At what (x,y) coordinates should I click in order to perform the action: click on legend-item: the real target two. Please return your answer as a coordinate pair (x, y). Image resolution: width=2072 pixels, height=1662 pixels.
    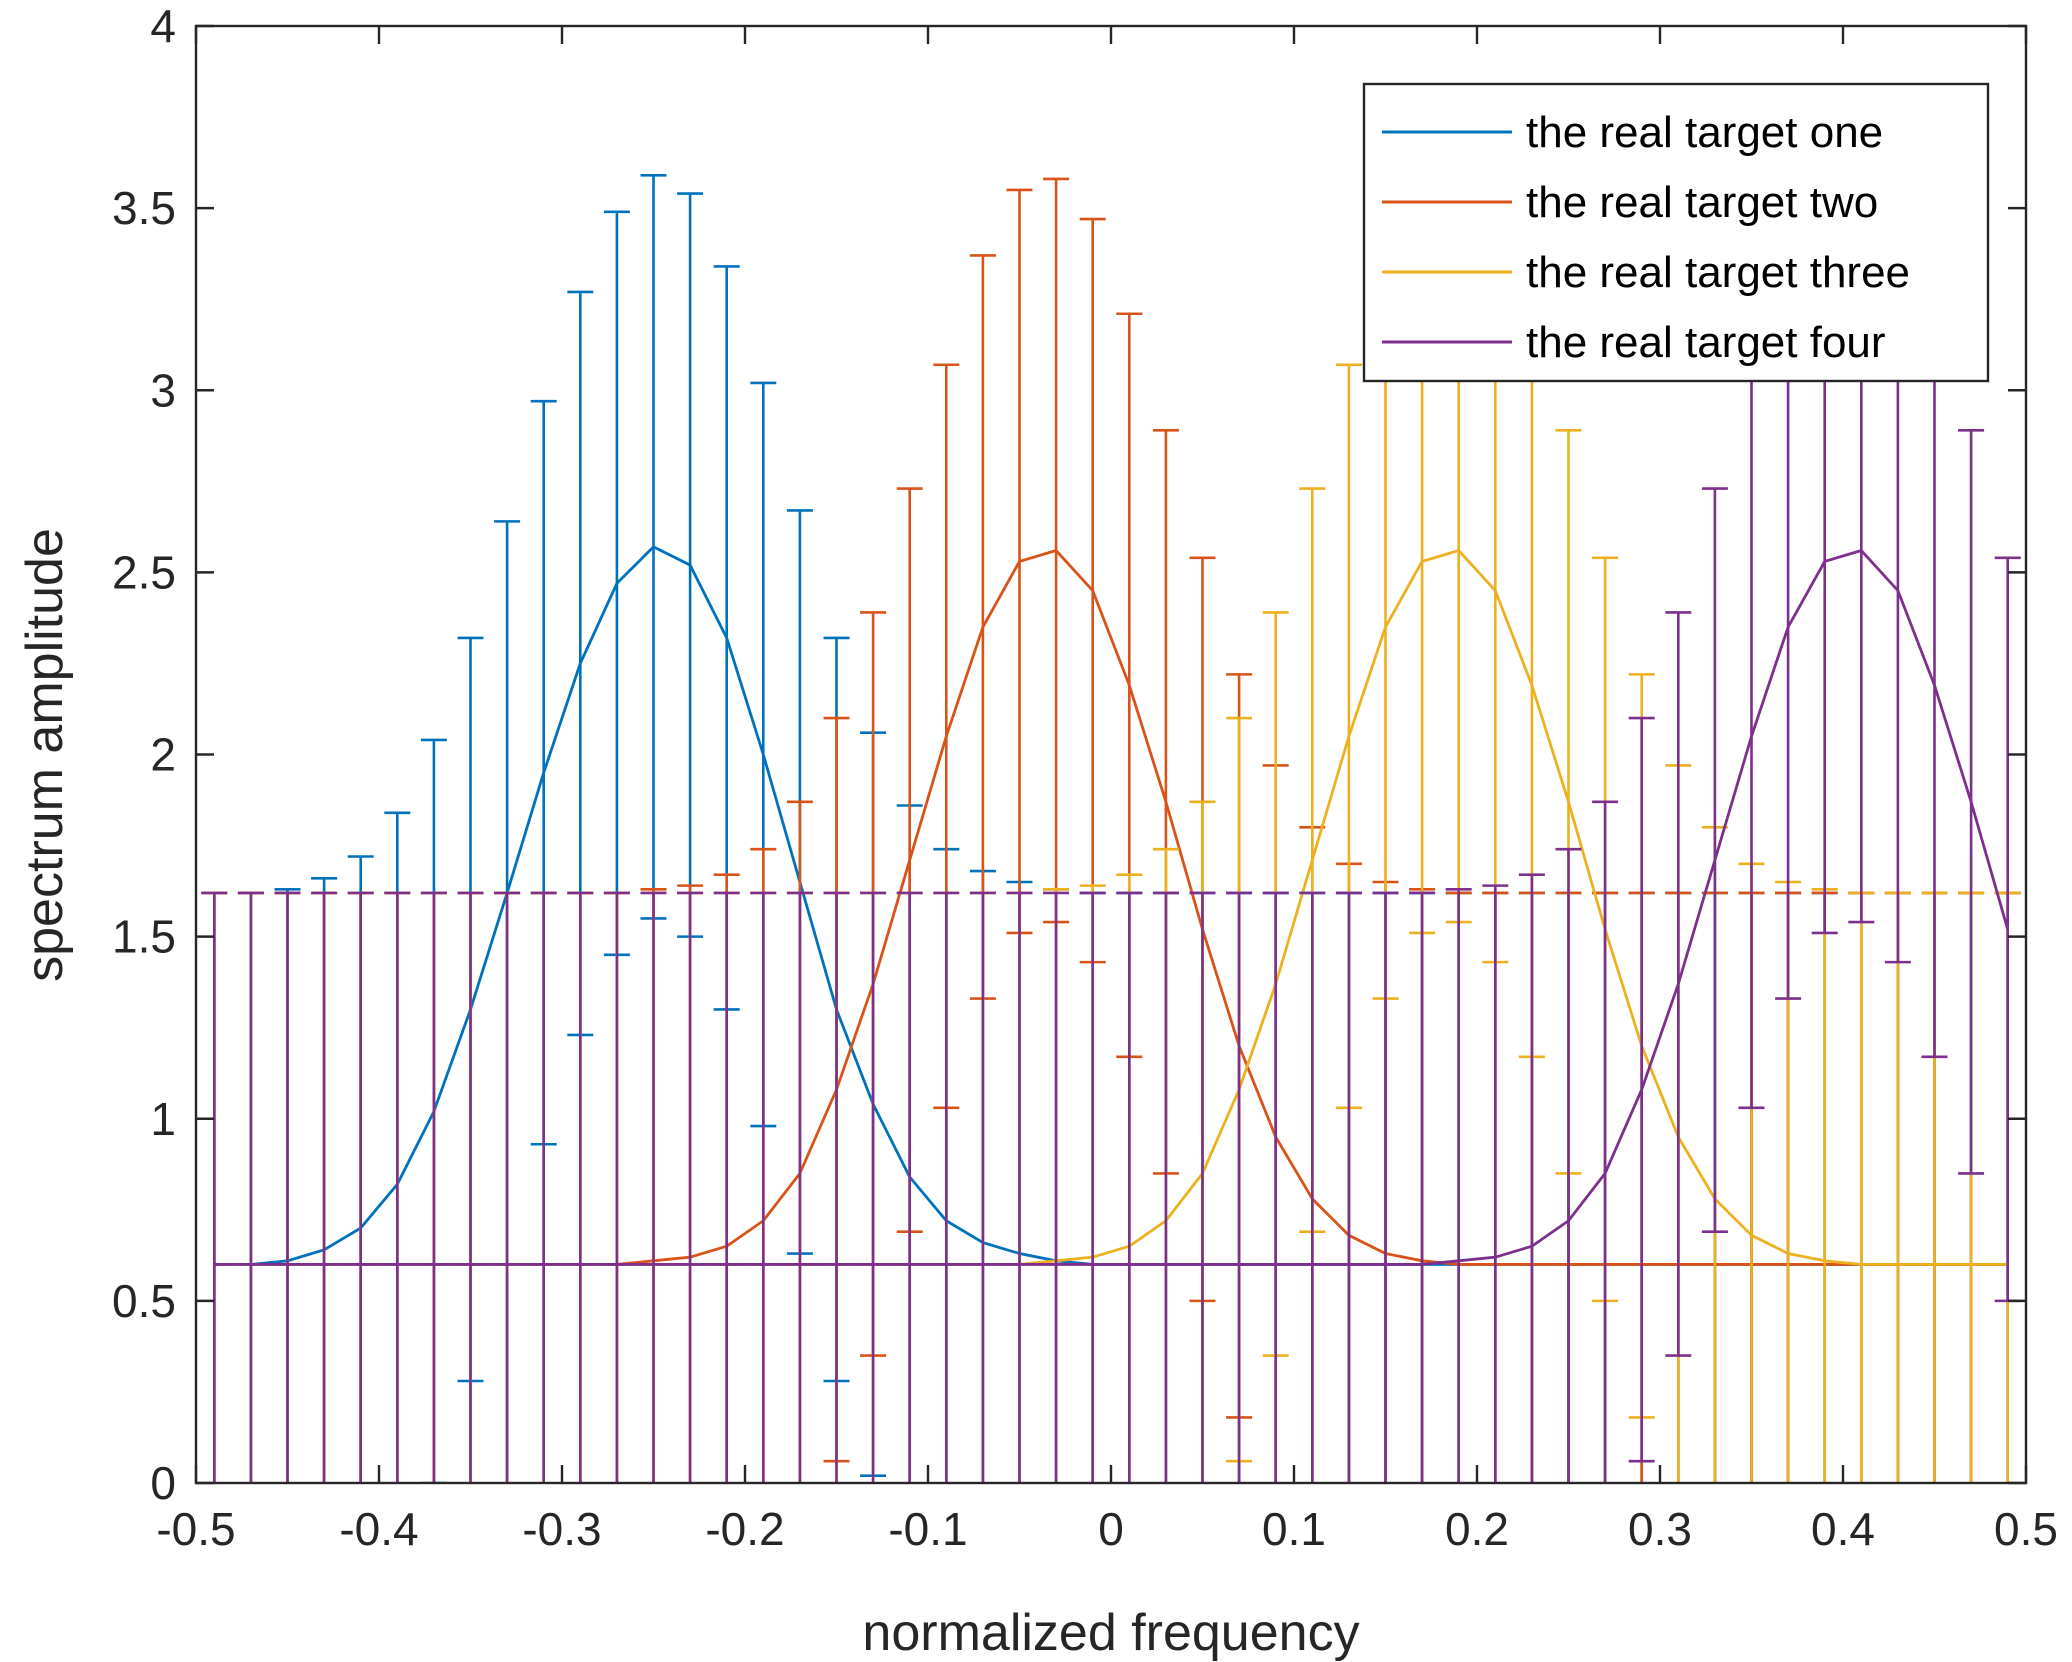
    Looking at the image, I should click on (1630, 202).